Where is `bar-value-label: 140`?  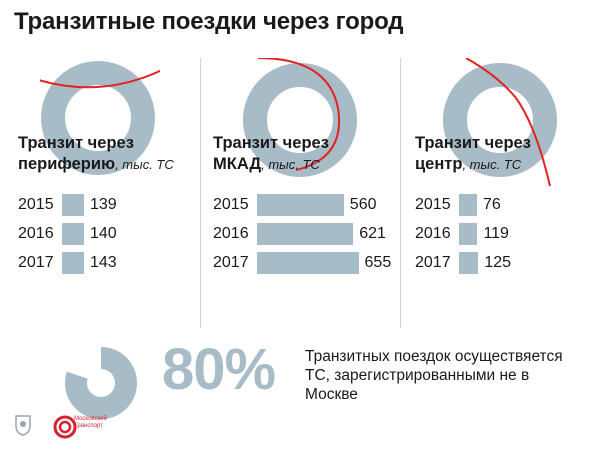 bar-value-label: 140 is located at coordinates (103, 233).